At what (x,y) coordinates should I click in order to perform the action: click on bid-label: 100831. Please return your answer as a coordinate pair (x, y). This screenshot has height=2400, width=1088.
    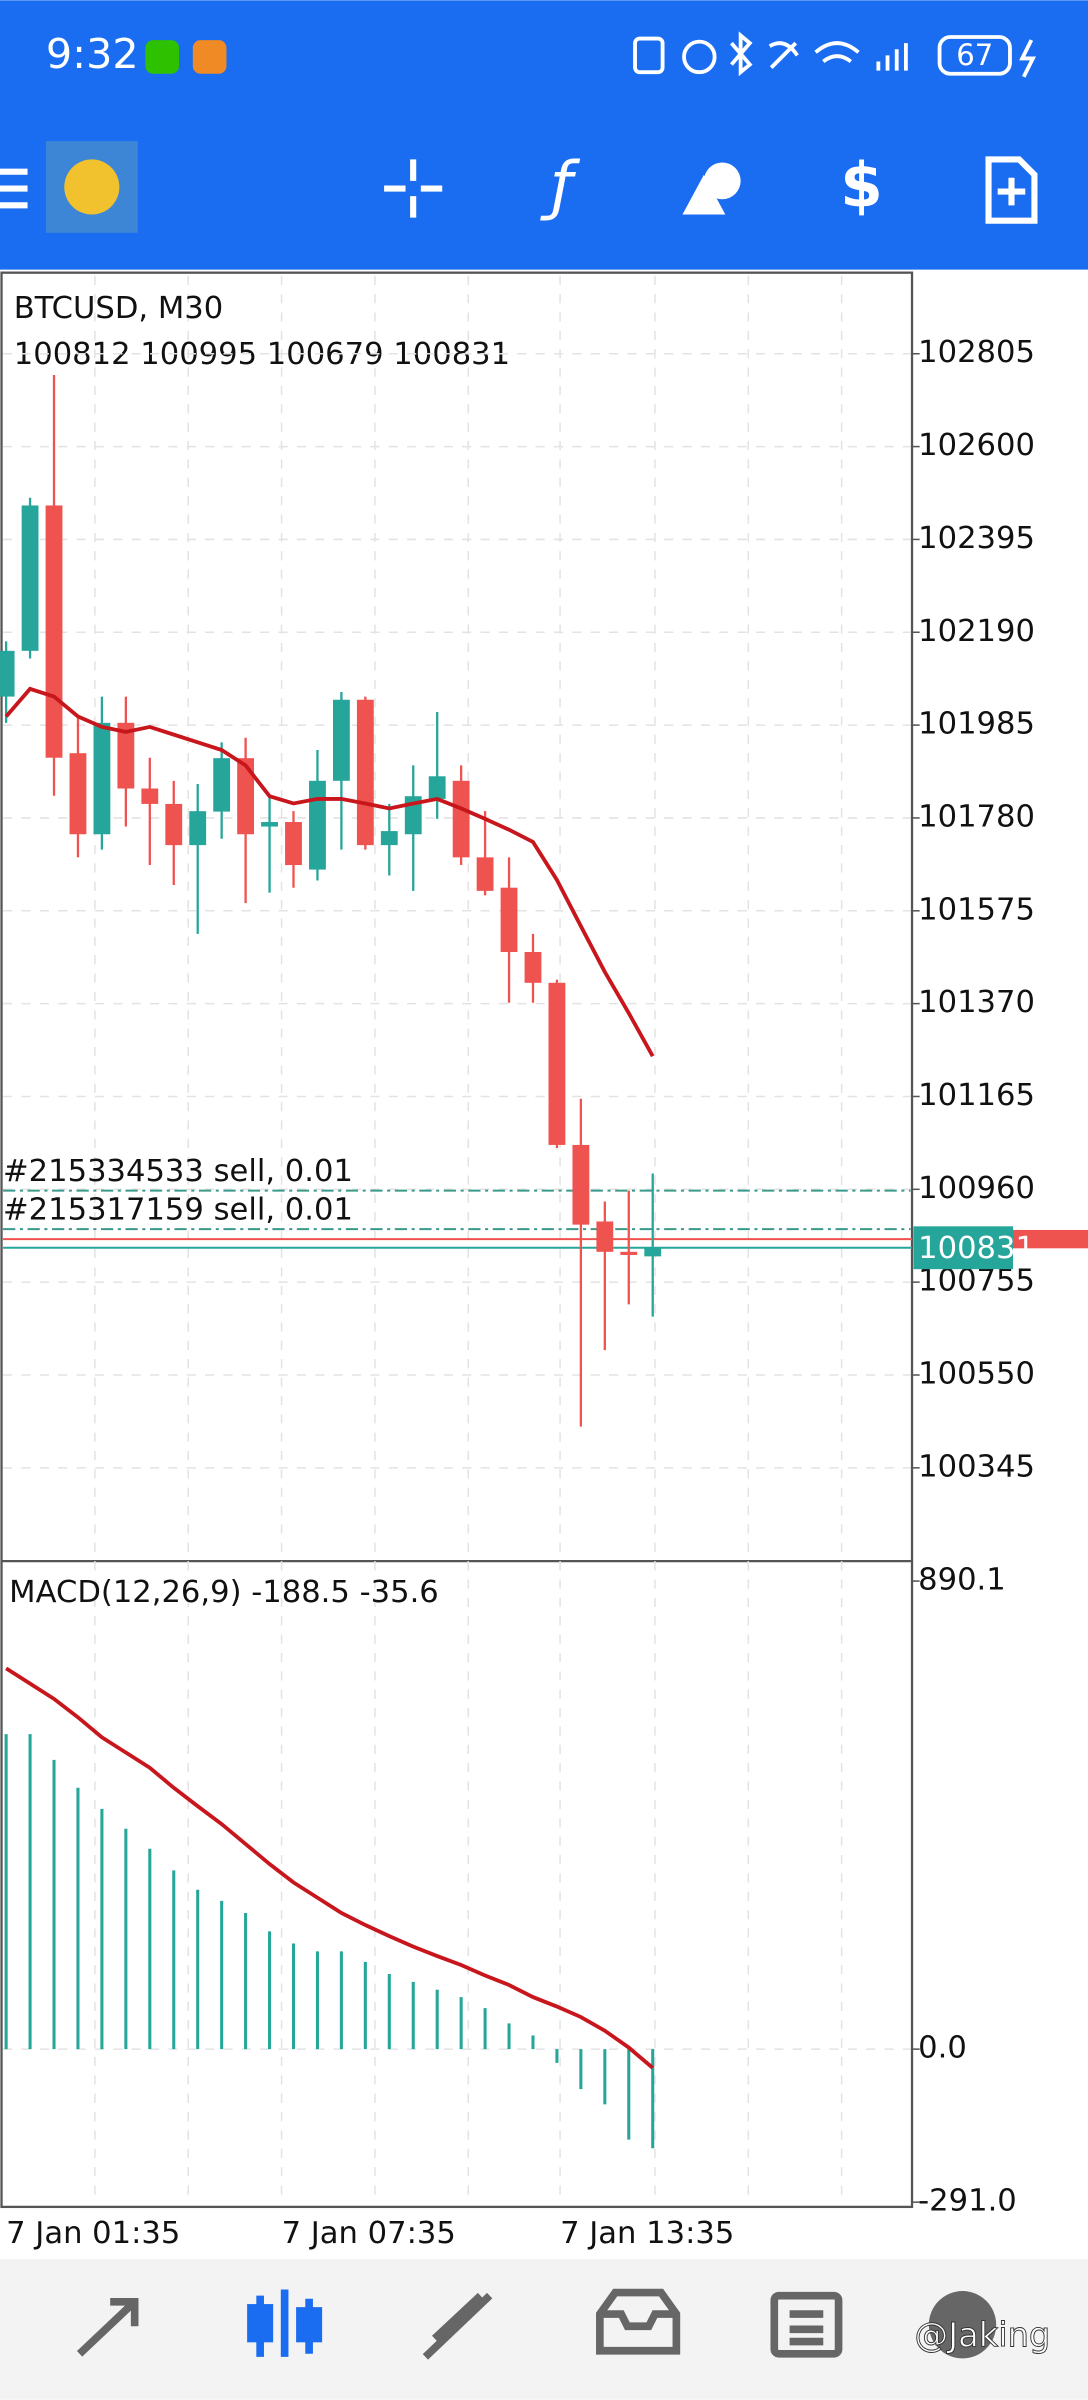
    Looking at the image, I should click on (976, 1248).